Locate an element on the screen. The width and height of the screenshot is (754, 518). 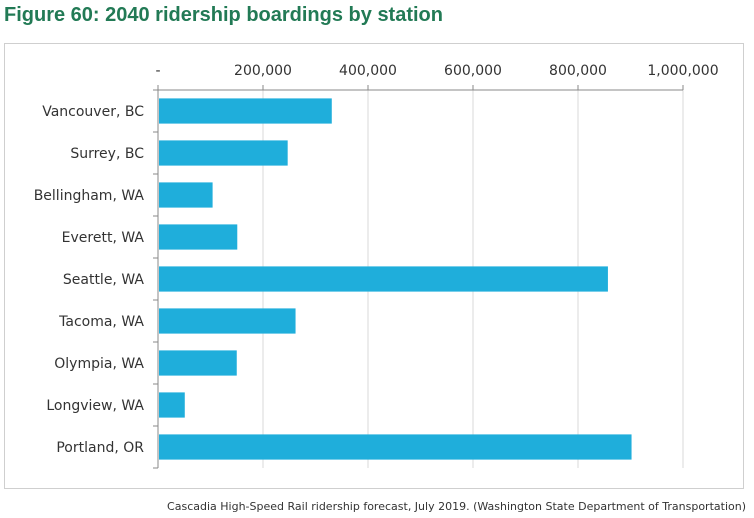
y-tick-label: Portland, OR is located at coordinates (100, 448).